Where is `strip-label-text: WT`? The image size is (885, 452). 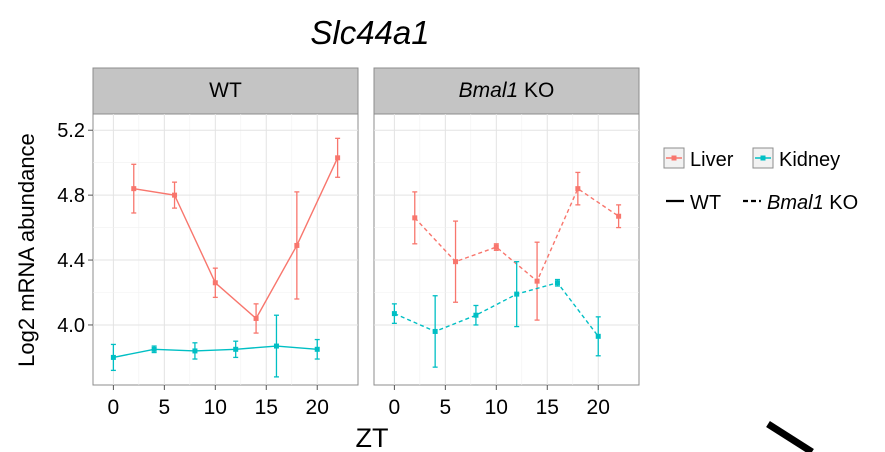
strip-label-text: WT is located at coordinates (225, 90).